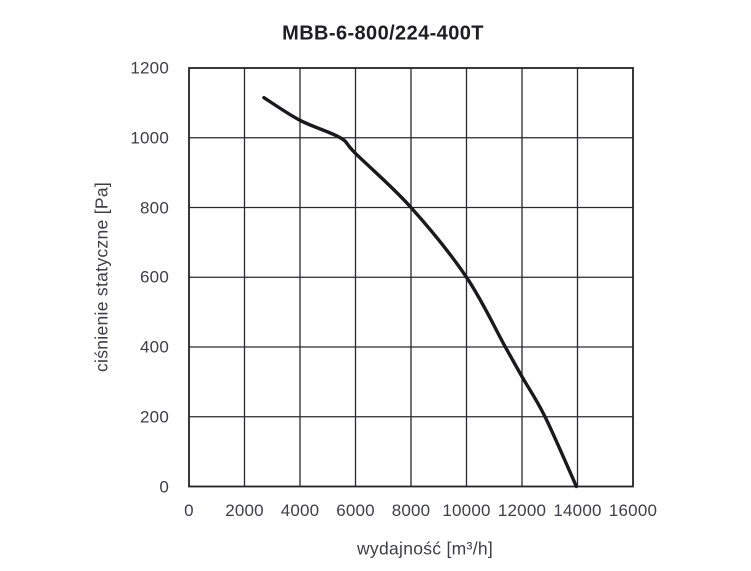 This screenshot has width=751, height=571. I want to click on x-tick-label: 10000, so click(466, 510).